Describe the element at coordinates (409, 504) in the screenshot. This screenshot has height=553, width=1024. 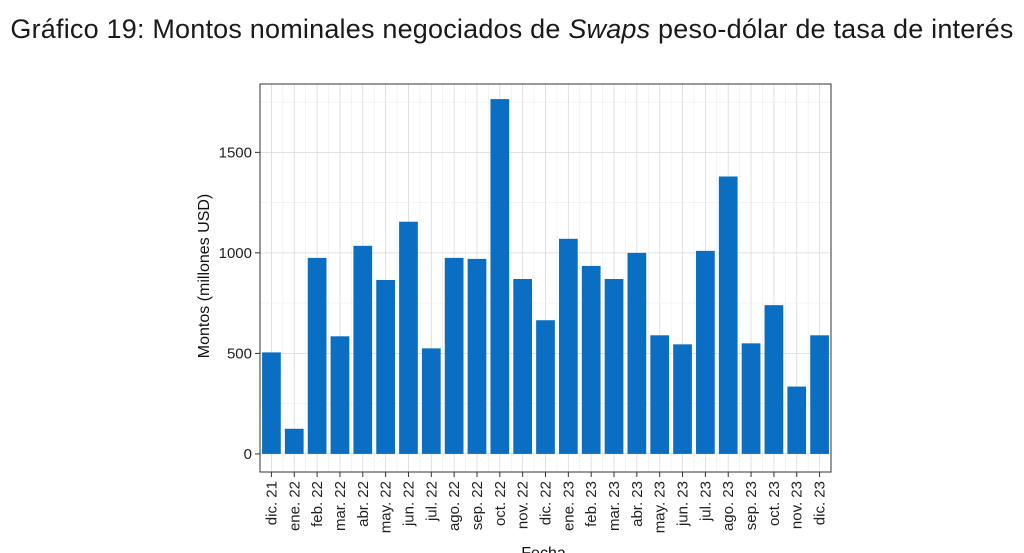
I see `x-tick-label: jun. 22` at that location.